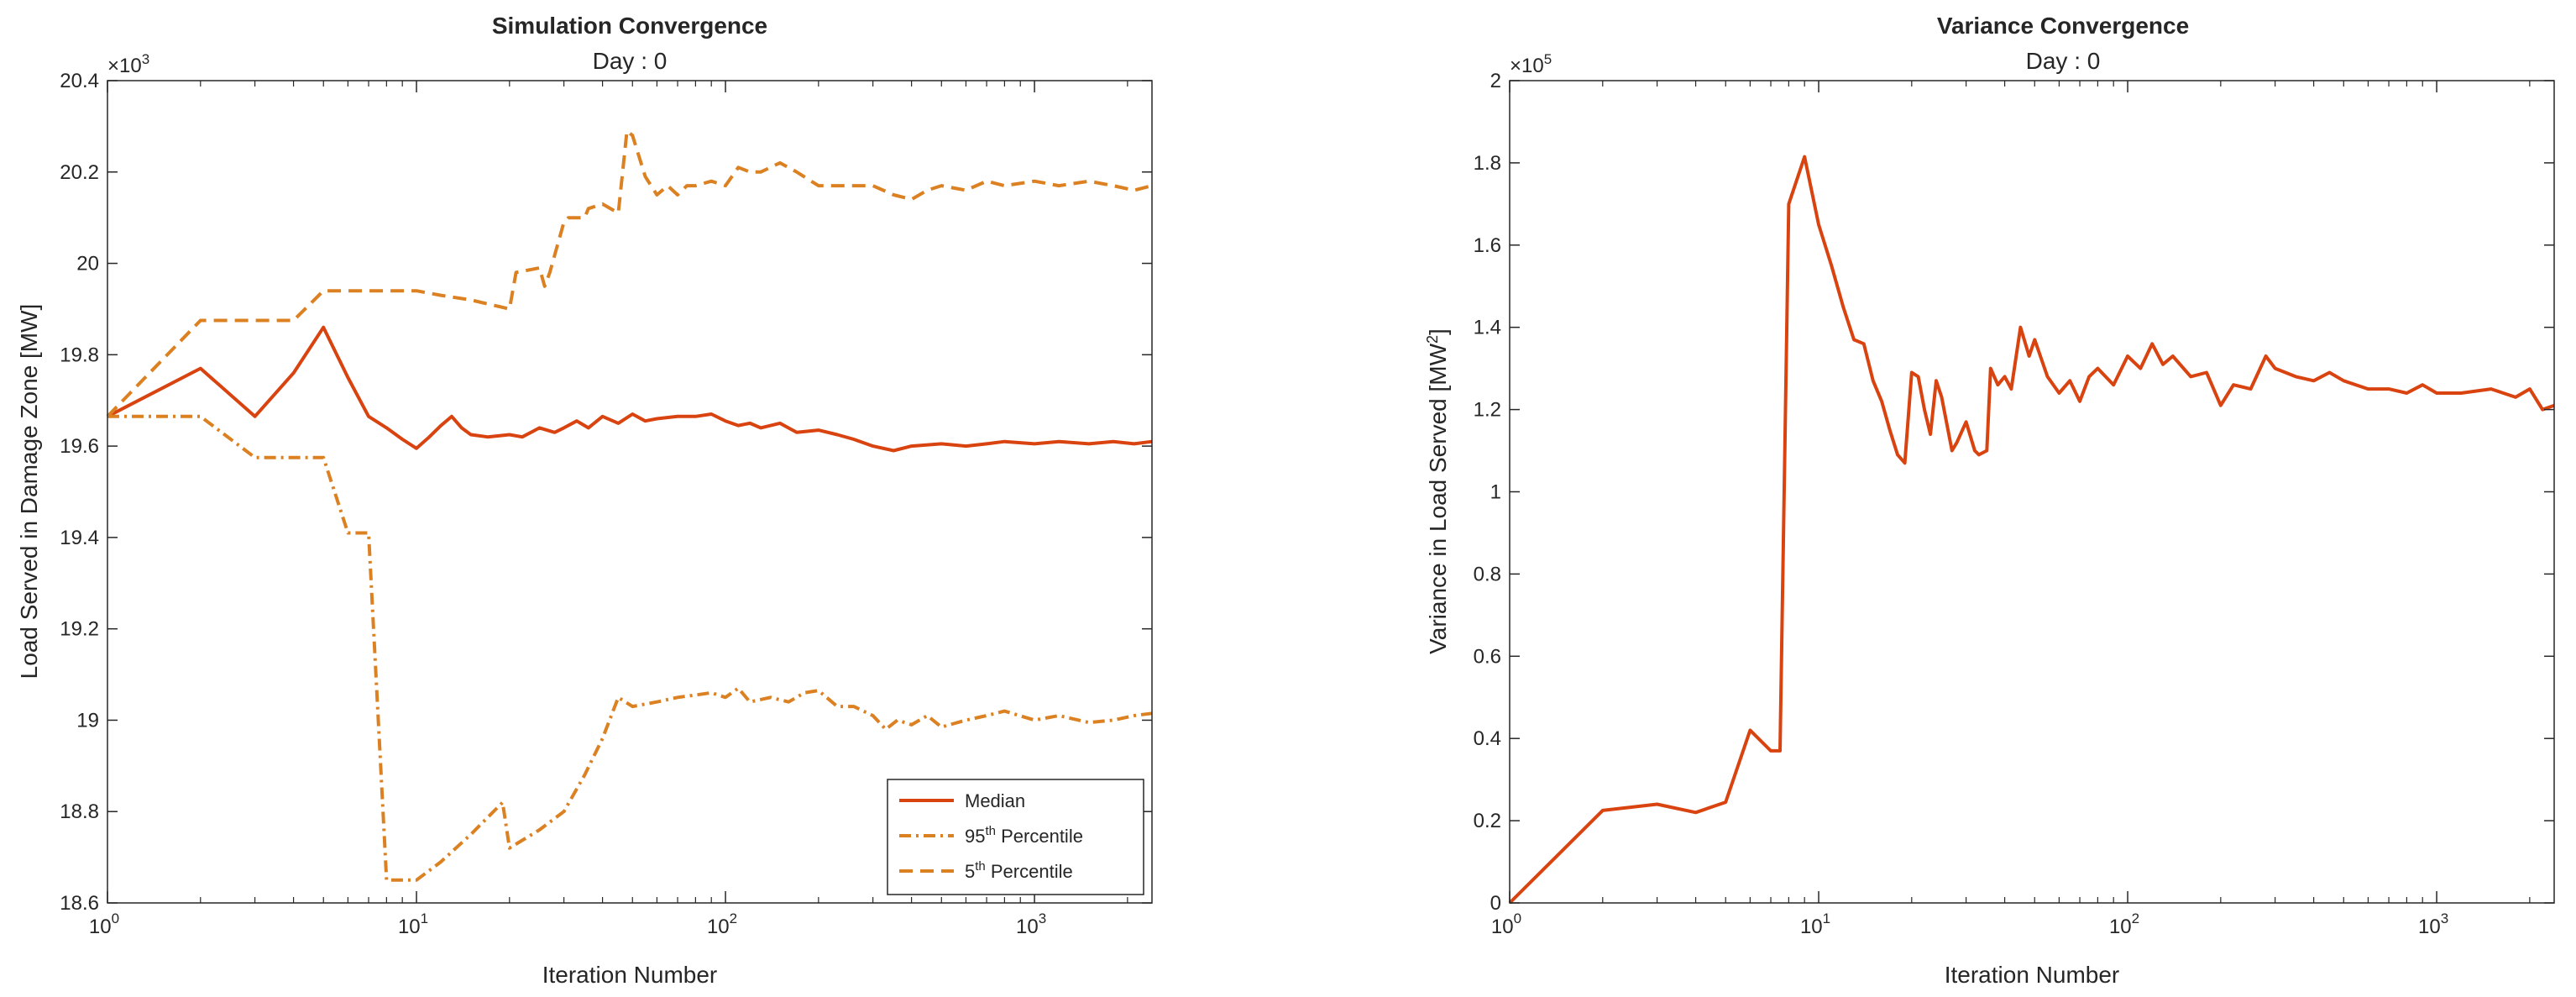 The height and width of the screenshot is (997, 2576). I want to click on y-tick-label: 19.2, so click(80, 629).